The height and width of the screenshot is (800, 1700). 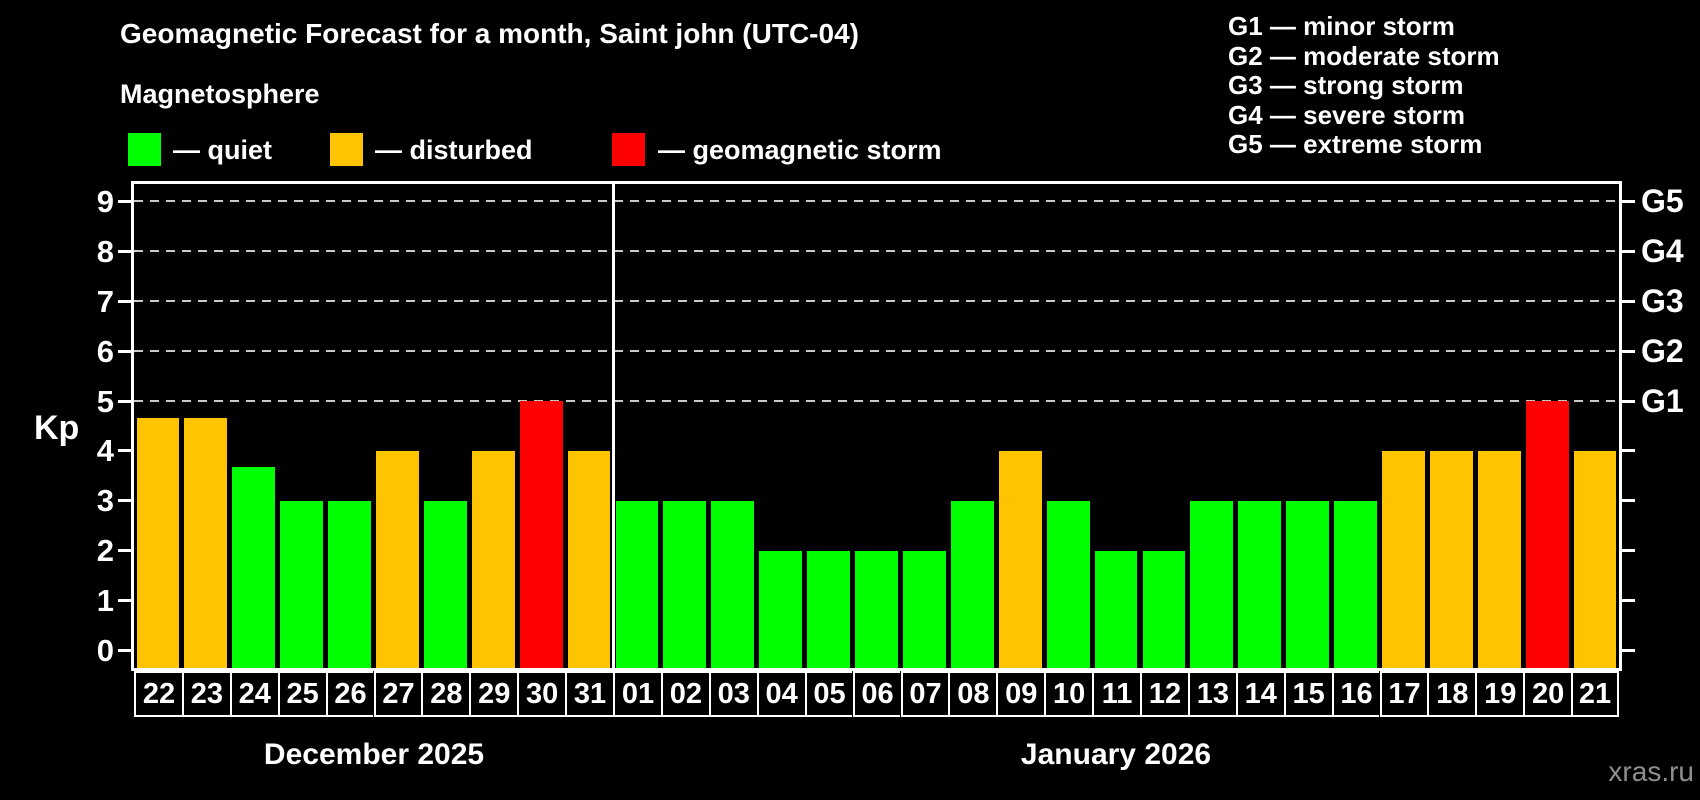 I want to click on day-label-december-30: 30, so click(x=541, y=694).